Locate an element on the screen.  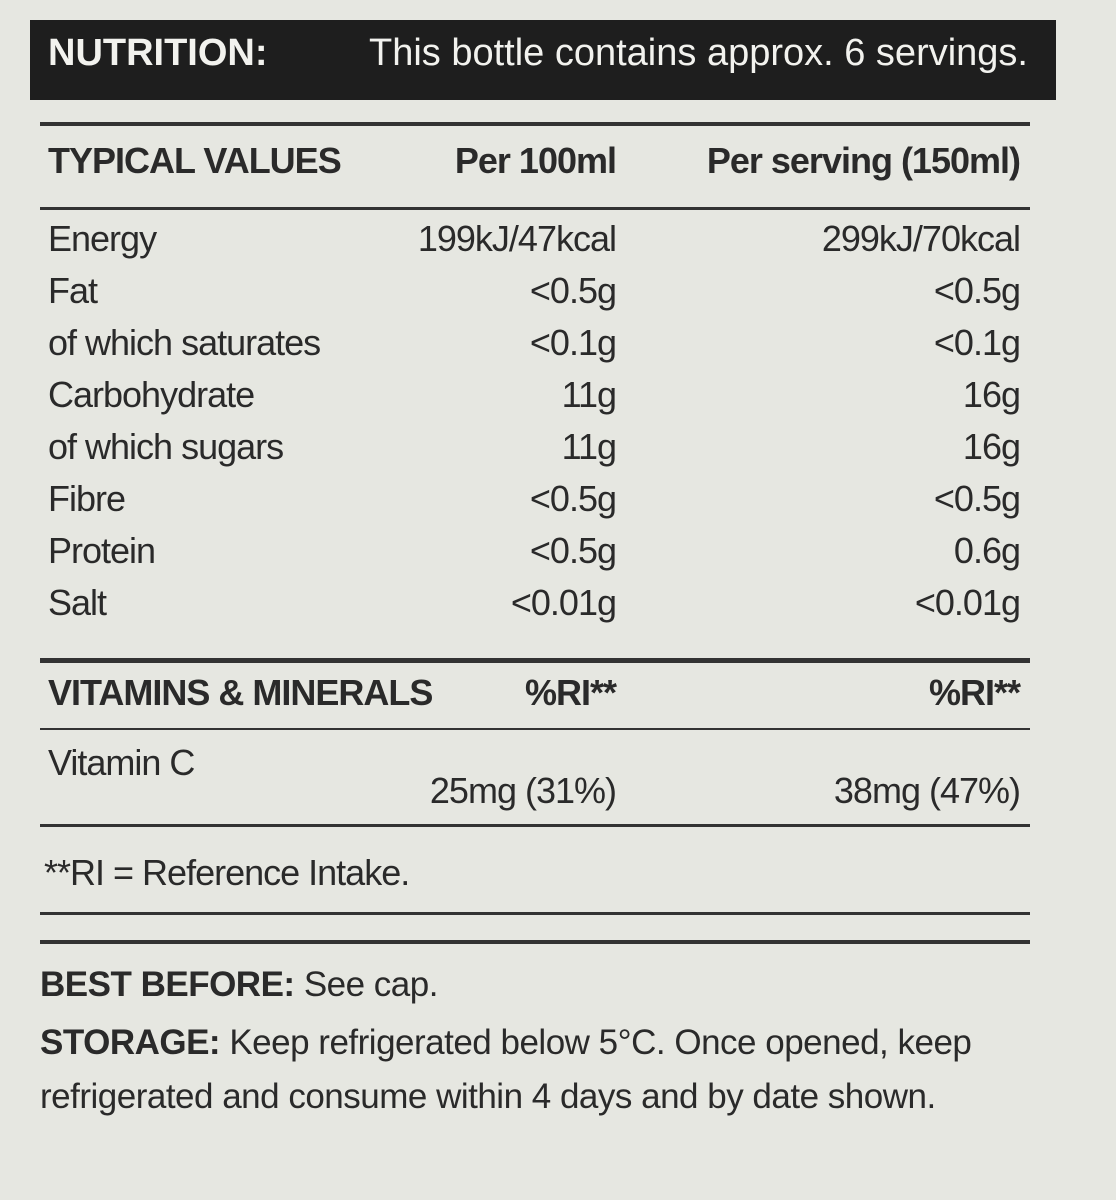
header-bar is located at coordinates (543, 60).